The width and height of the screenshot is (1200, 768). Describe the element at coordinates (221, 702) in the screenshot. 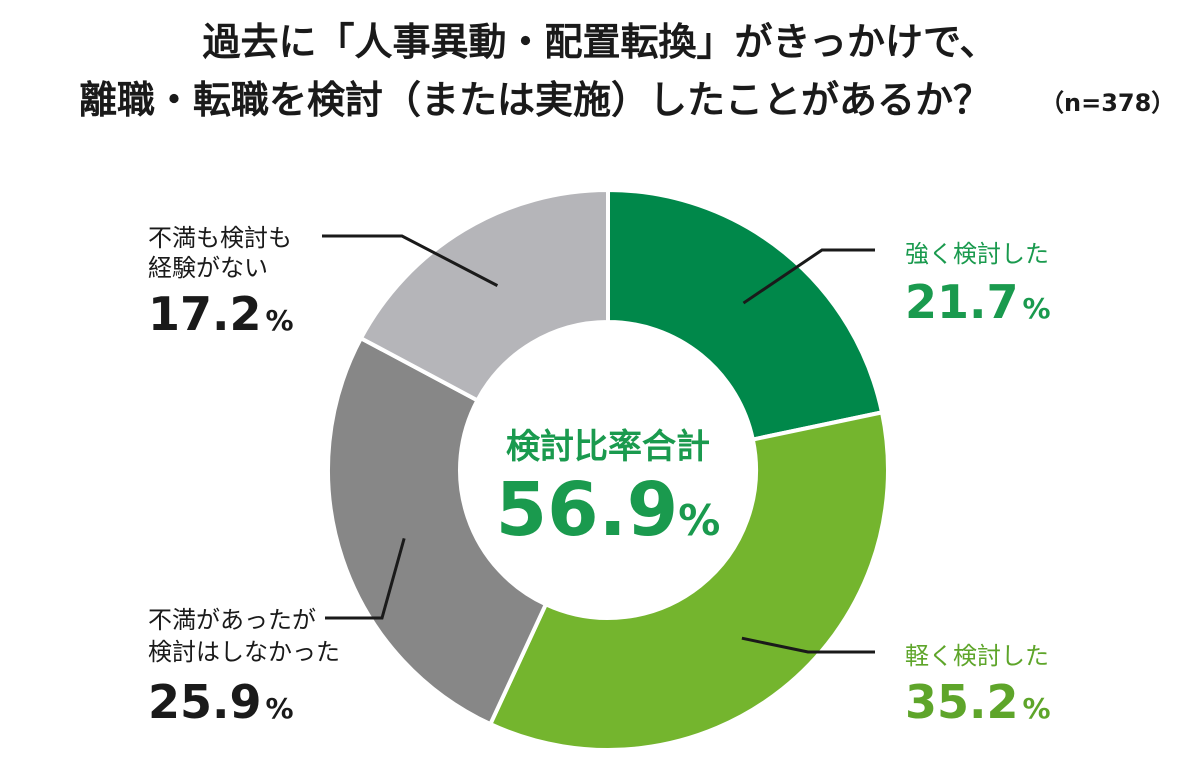

I see `slice-value-dissatisfied-not-considered: 25.9%` at that location.